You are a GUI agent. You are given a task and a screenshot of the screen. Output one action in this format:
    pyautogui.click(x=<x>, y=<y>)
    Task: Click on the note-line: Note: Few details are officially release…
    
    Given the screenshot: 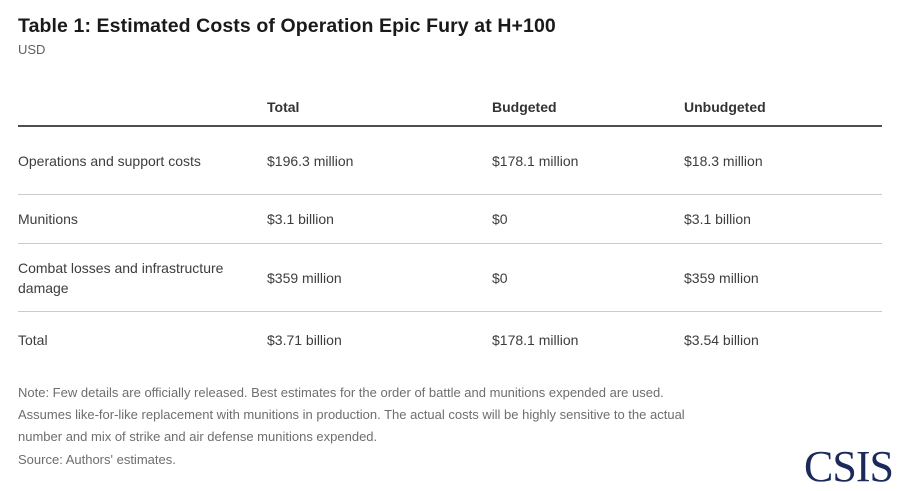 What is the action you would take?
    pyautogui.click(x=341, y=393)
    